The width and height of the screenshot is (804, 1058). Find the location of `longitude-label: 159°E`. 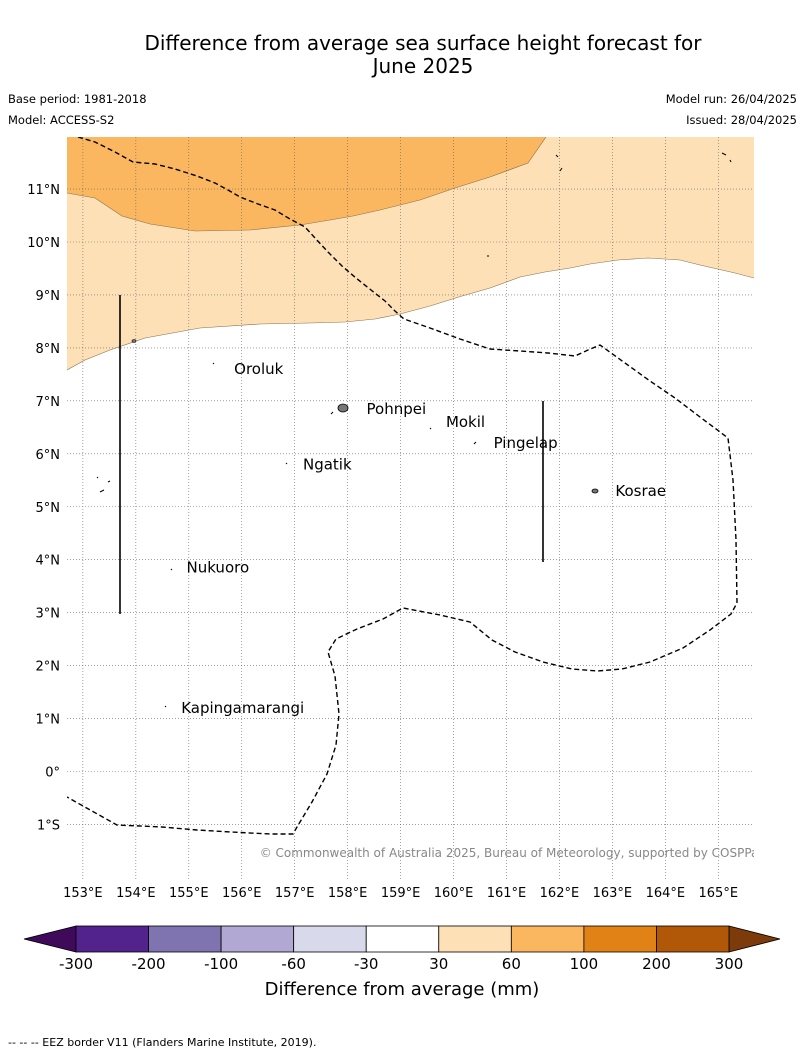

longitude-label: 159°E is located at coordinates (401, 893).